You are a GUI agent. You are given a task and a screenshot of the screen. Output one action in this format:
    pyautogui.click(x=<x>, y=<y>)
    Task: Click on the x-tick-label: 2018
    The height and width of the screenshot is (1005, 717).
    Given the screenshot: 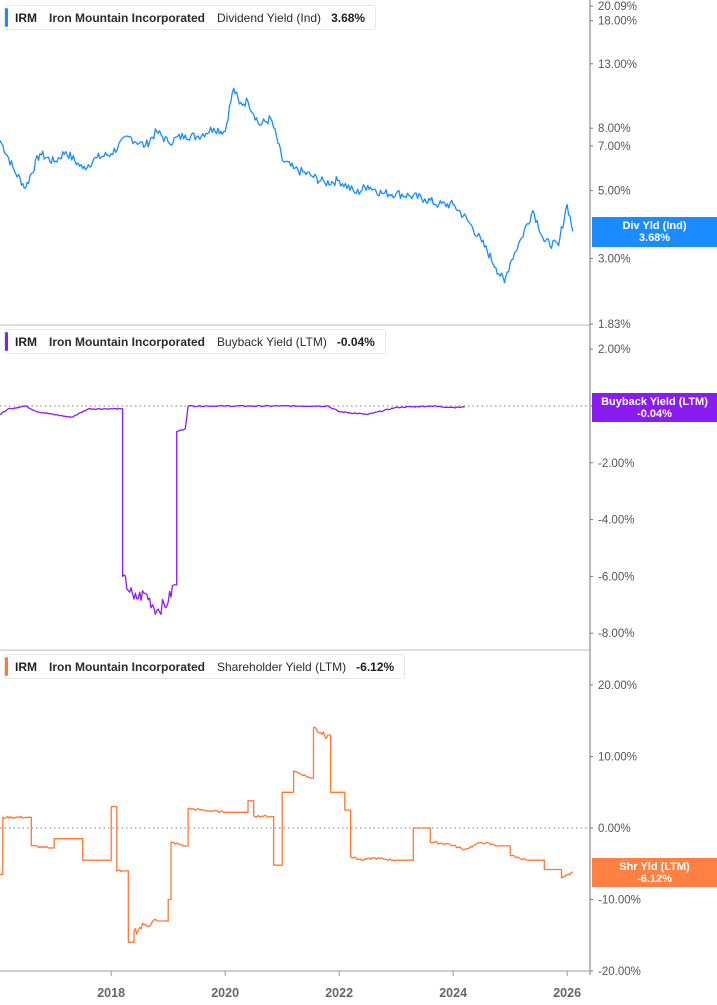 What is the action you would take?
    pyautogui.click(x=111, y=993)
    